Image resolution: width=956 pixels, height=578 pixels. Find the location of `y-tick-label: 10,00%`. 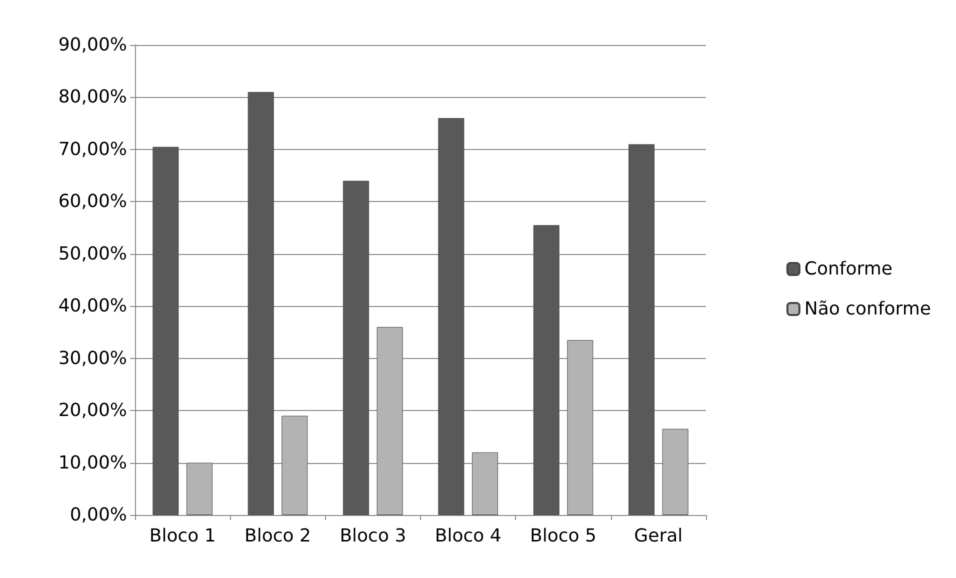

y-tick-label: 10,00% is located at coordinates (92, 463).